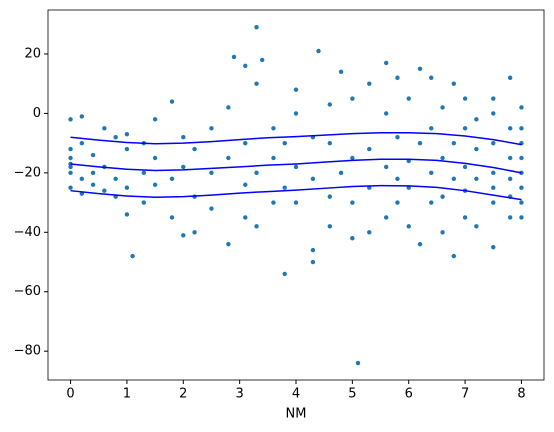 The width and height of the screenshot is (554, 432). I want to click on x-tick-label: 2, so click(183, 394).